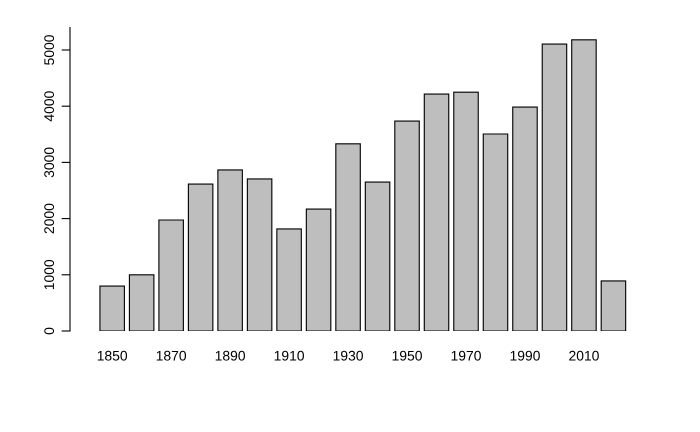 This screenshot has width=700, height=432. What do you see at coordinates (289, 355) in the screenshot?
I see `x-tick-label: 1910` at bounding box center [289, 355].